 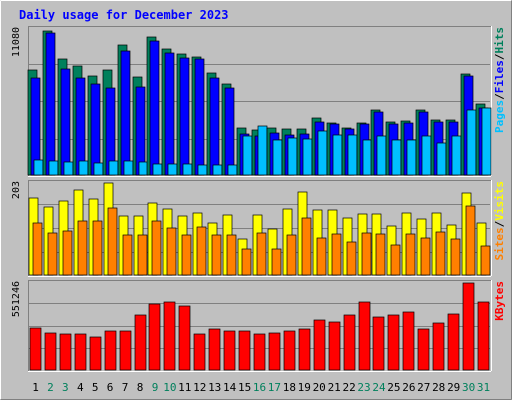 What do you see at coordinates (304, 387) in the screenshot?
I see `x-tick-label-day-19: 19` at bounding box center [304, 387].